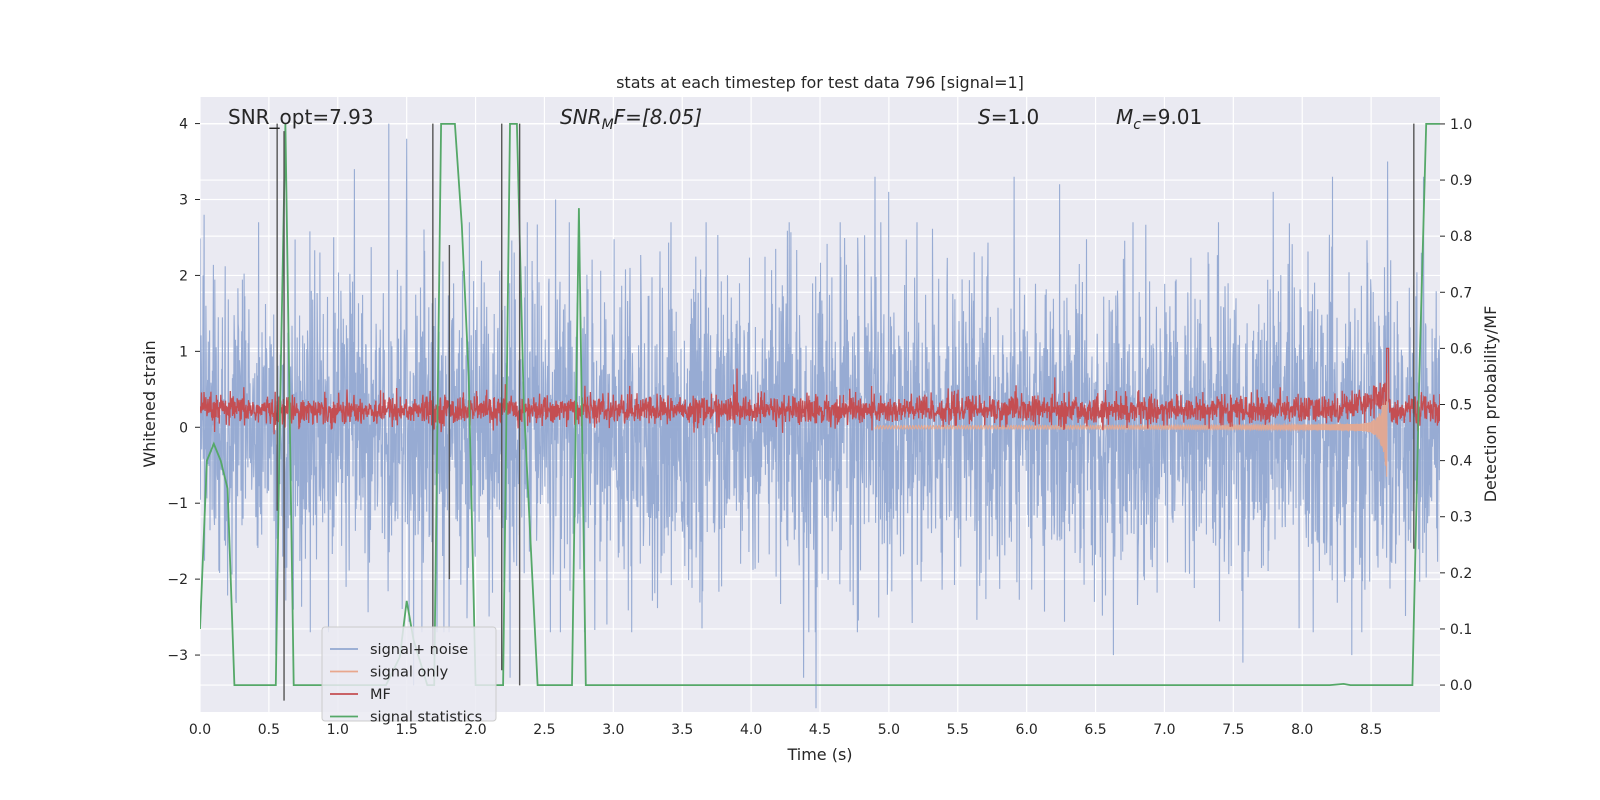 Image resolution: width=1600 pixels, height=800 pixels. I want to click on snr-mf-var: SNR, so click(581, 117).